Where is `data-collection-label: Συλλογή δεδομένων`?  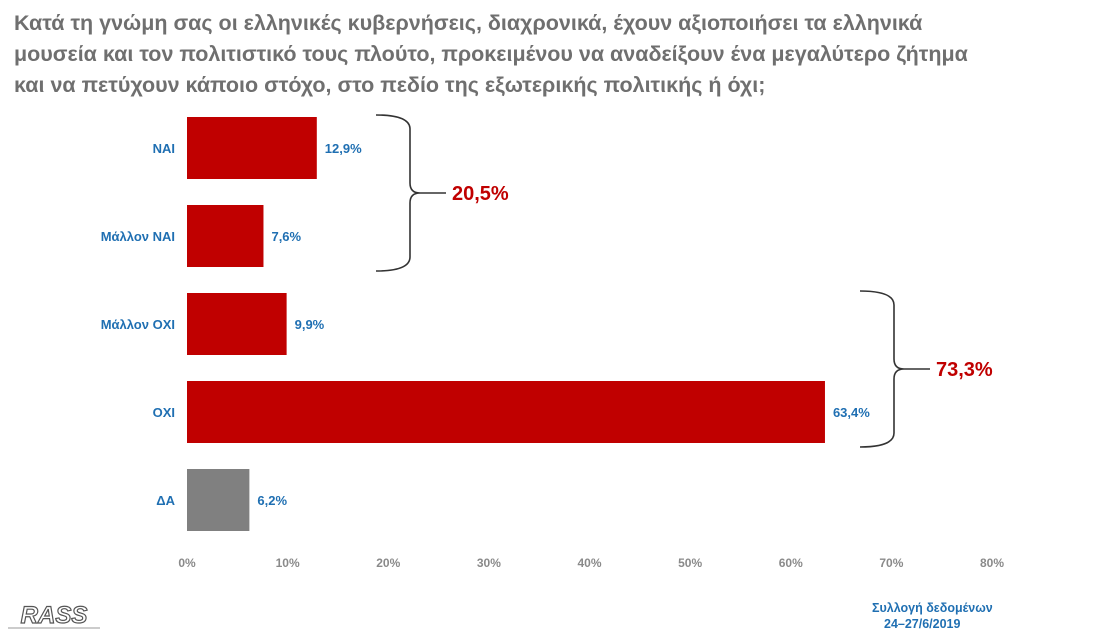 data-collection-label: Συλλογή δεδομένων is located at coordinates (932, 608).